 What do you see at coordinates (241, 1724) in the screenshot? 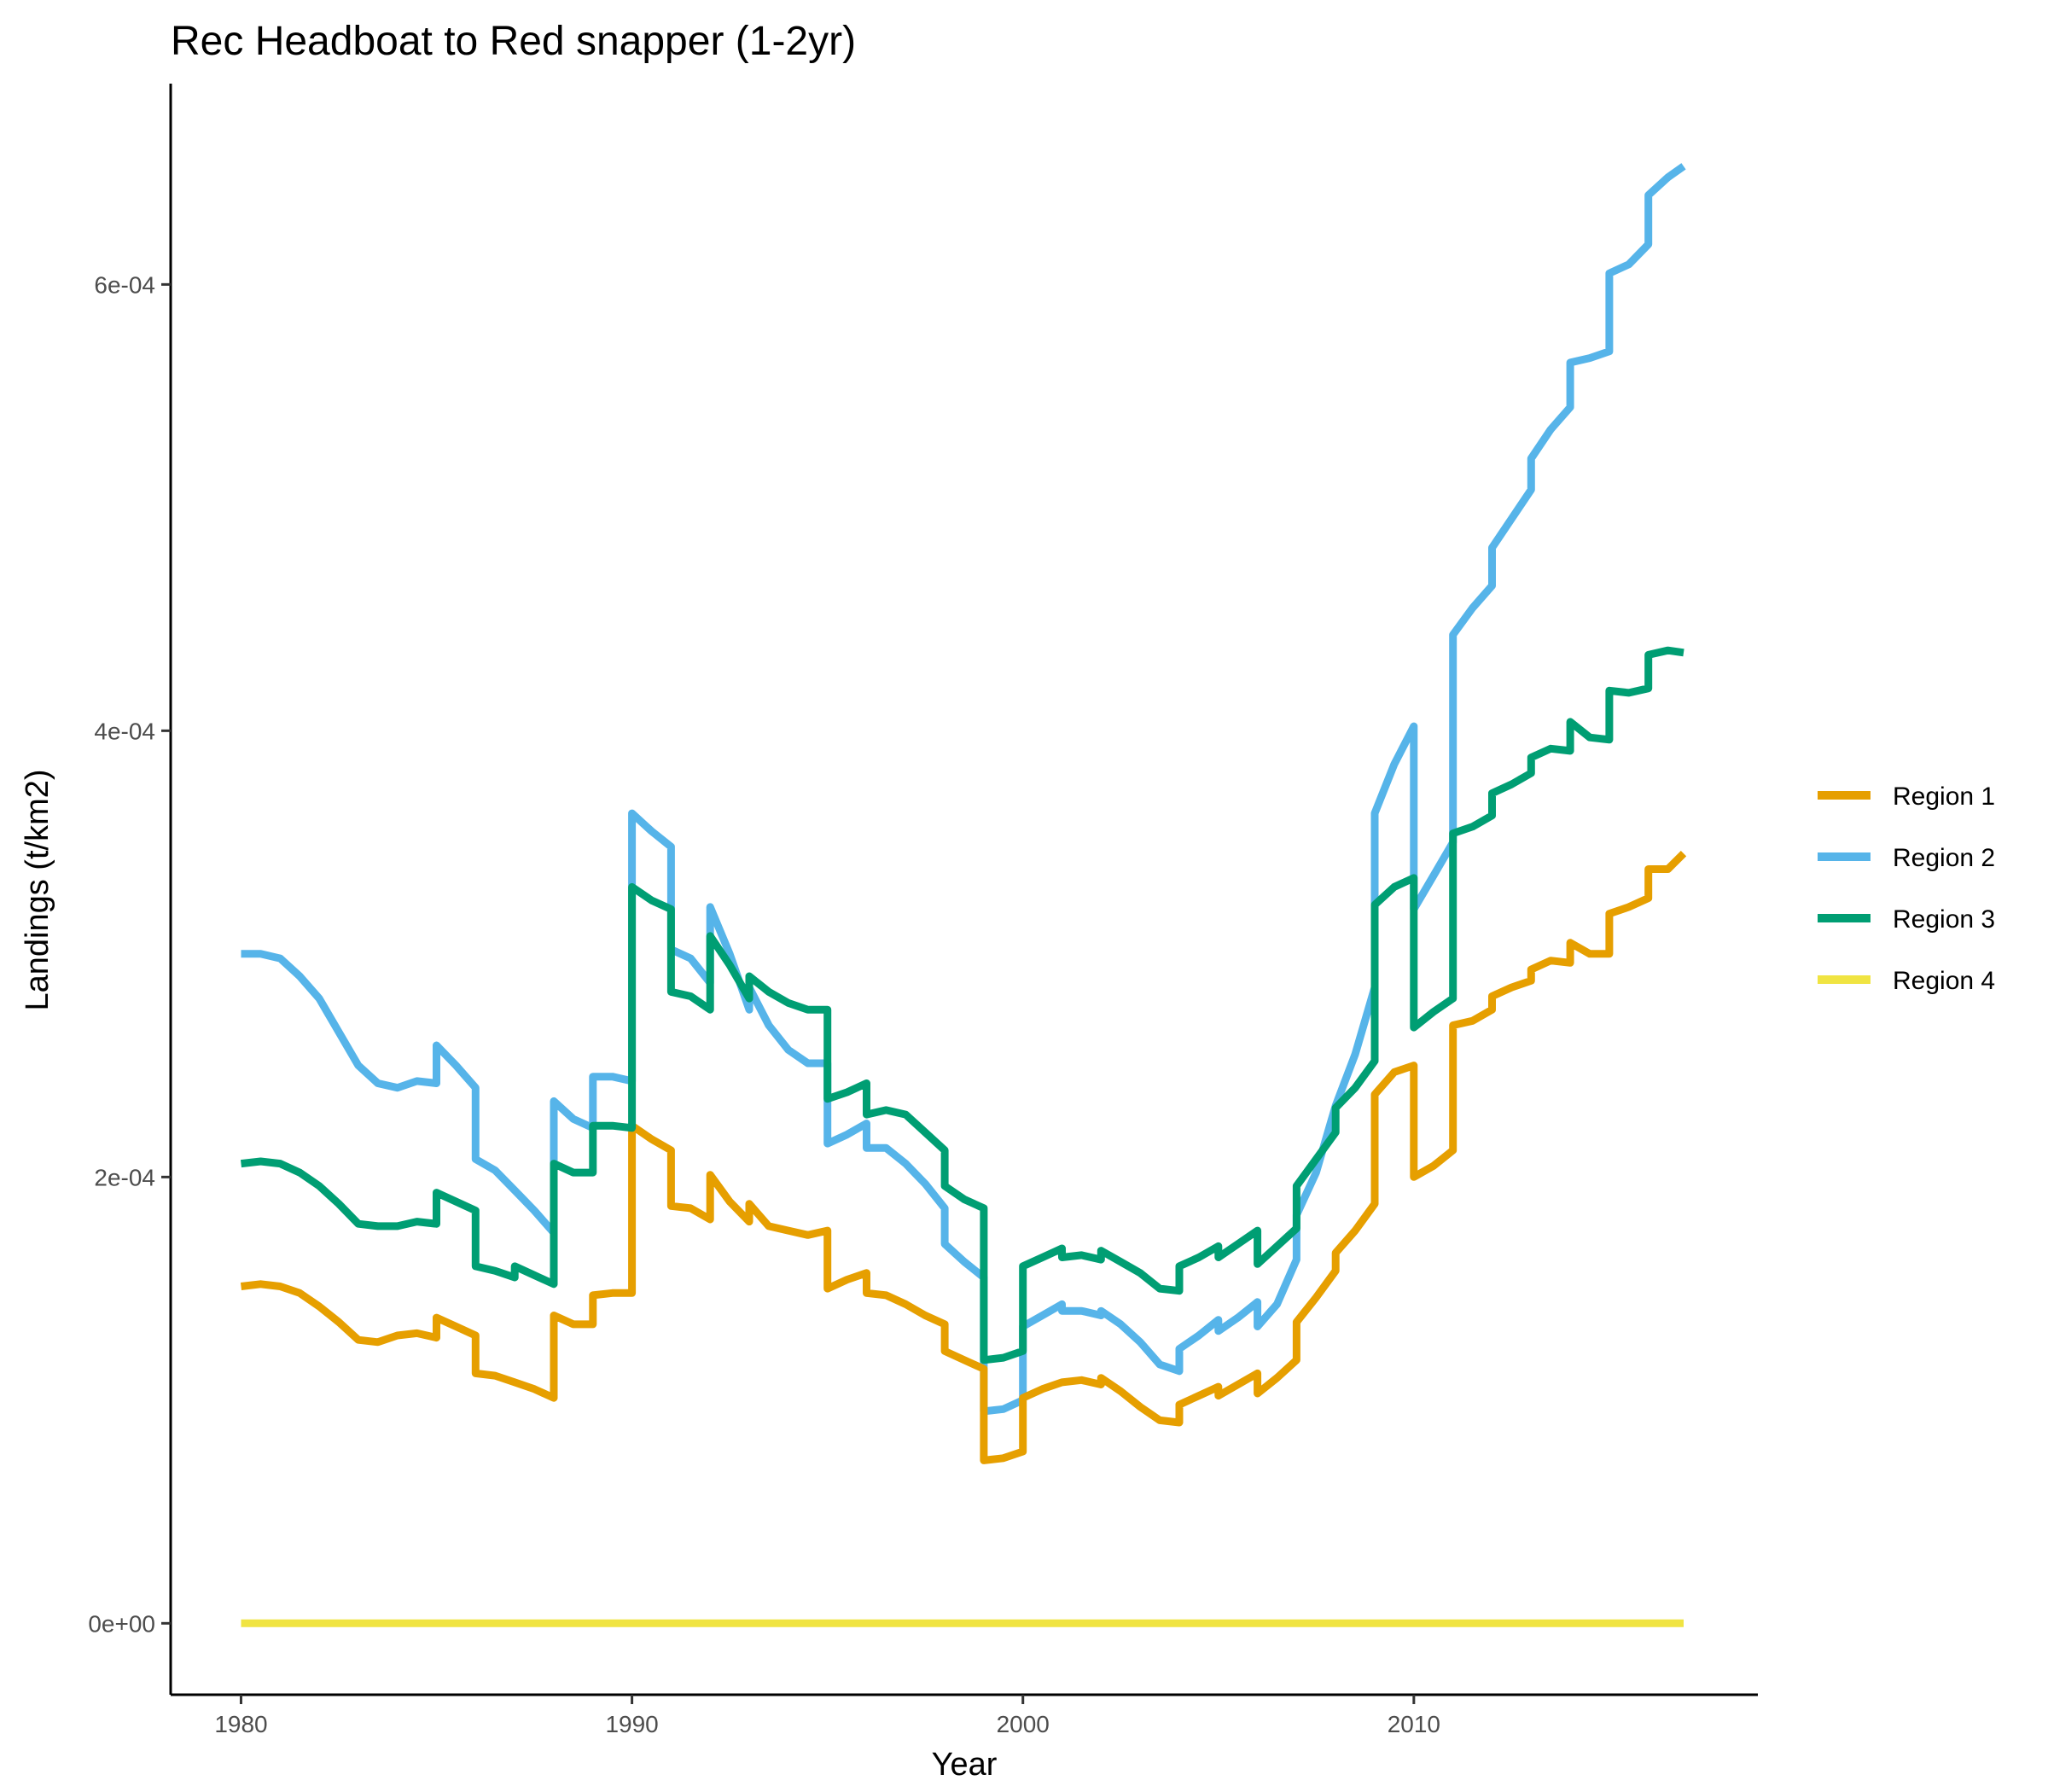
I see `x-tick-label: 1980` at bounding box center [241, 1724].